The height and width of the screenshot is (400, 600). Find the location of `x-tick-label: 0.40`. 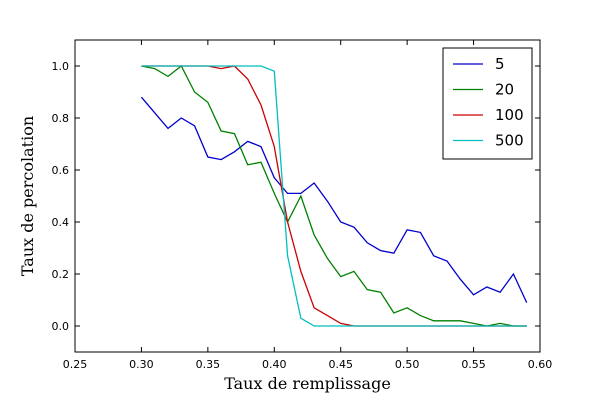

x-tick-label: 0.40 is located at coordinates (274, 364).